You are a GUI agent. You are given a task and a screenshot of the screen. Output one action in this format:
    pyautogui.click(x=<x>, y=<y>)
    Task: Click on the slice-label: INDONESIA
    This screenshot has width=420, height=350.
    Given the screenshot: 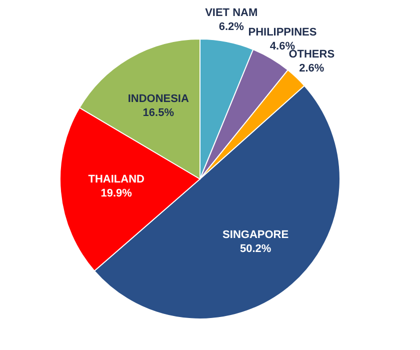 What is the action you would take?
    pyautogui.click(x=158, y=99)
    